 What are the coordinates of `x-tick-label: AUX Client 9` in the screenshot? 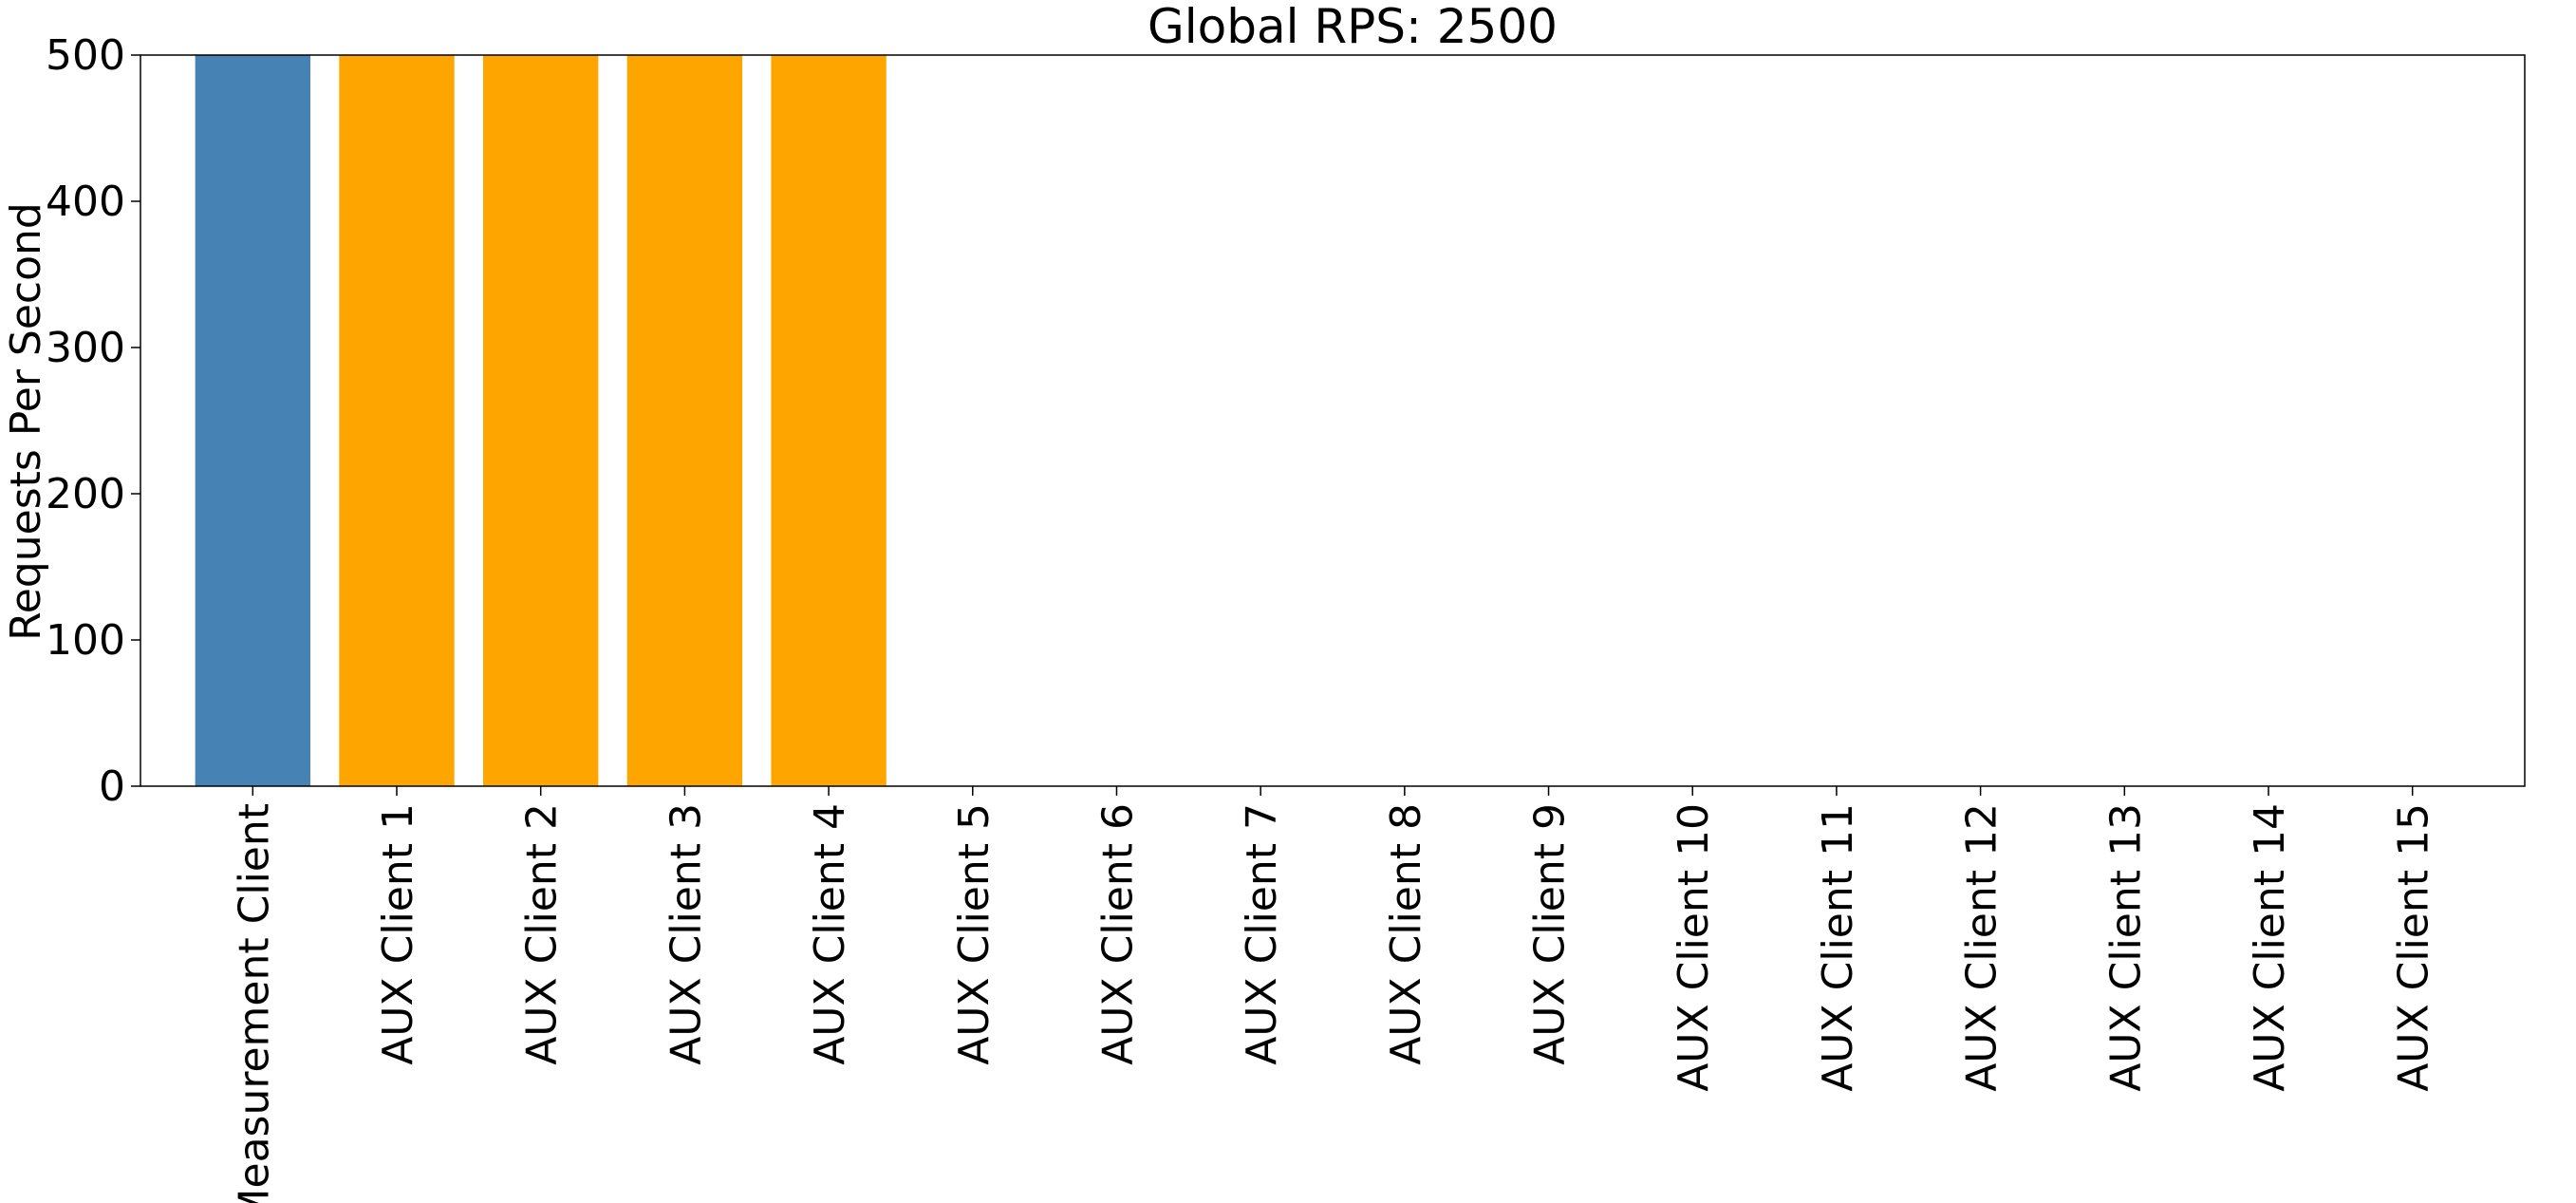 It's located at (1550, 934).